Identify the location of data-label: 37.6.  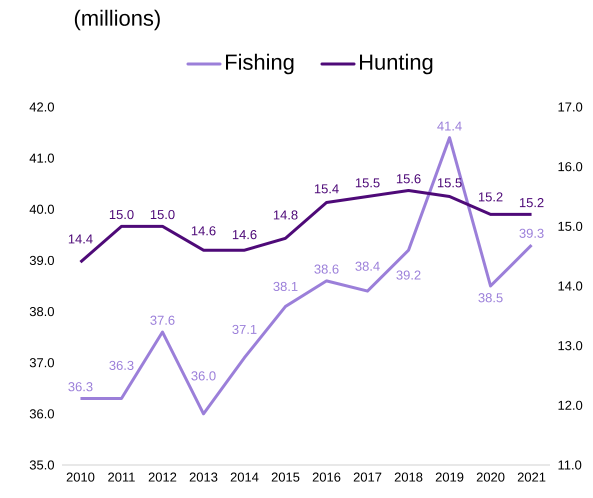
(162, 320).